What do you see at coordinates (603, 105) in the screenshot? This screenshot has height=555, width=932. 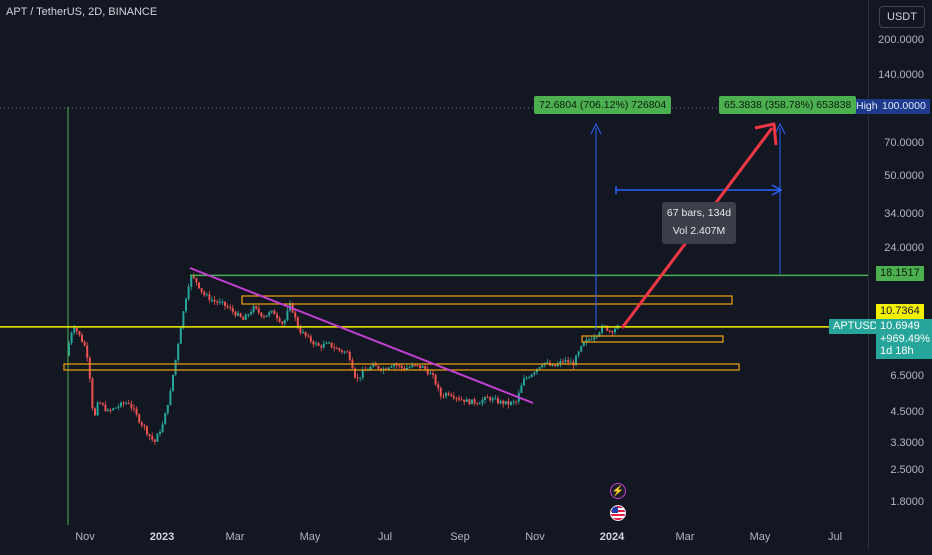 I see `measurement-label-left: 72.6804 (706.12%) 726804` at bounding box center [603, 105].